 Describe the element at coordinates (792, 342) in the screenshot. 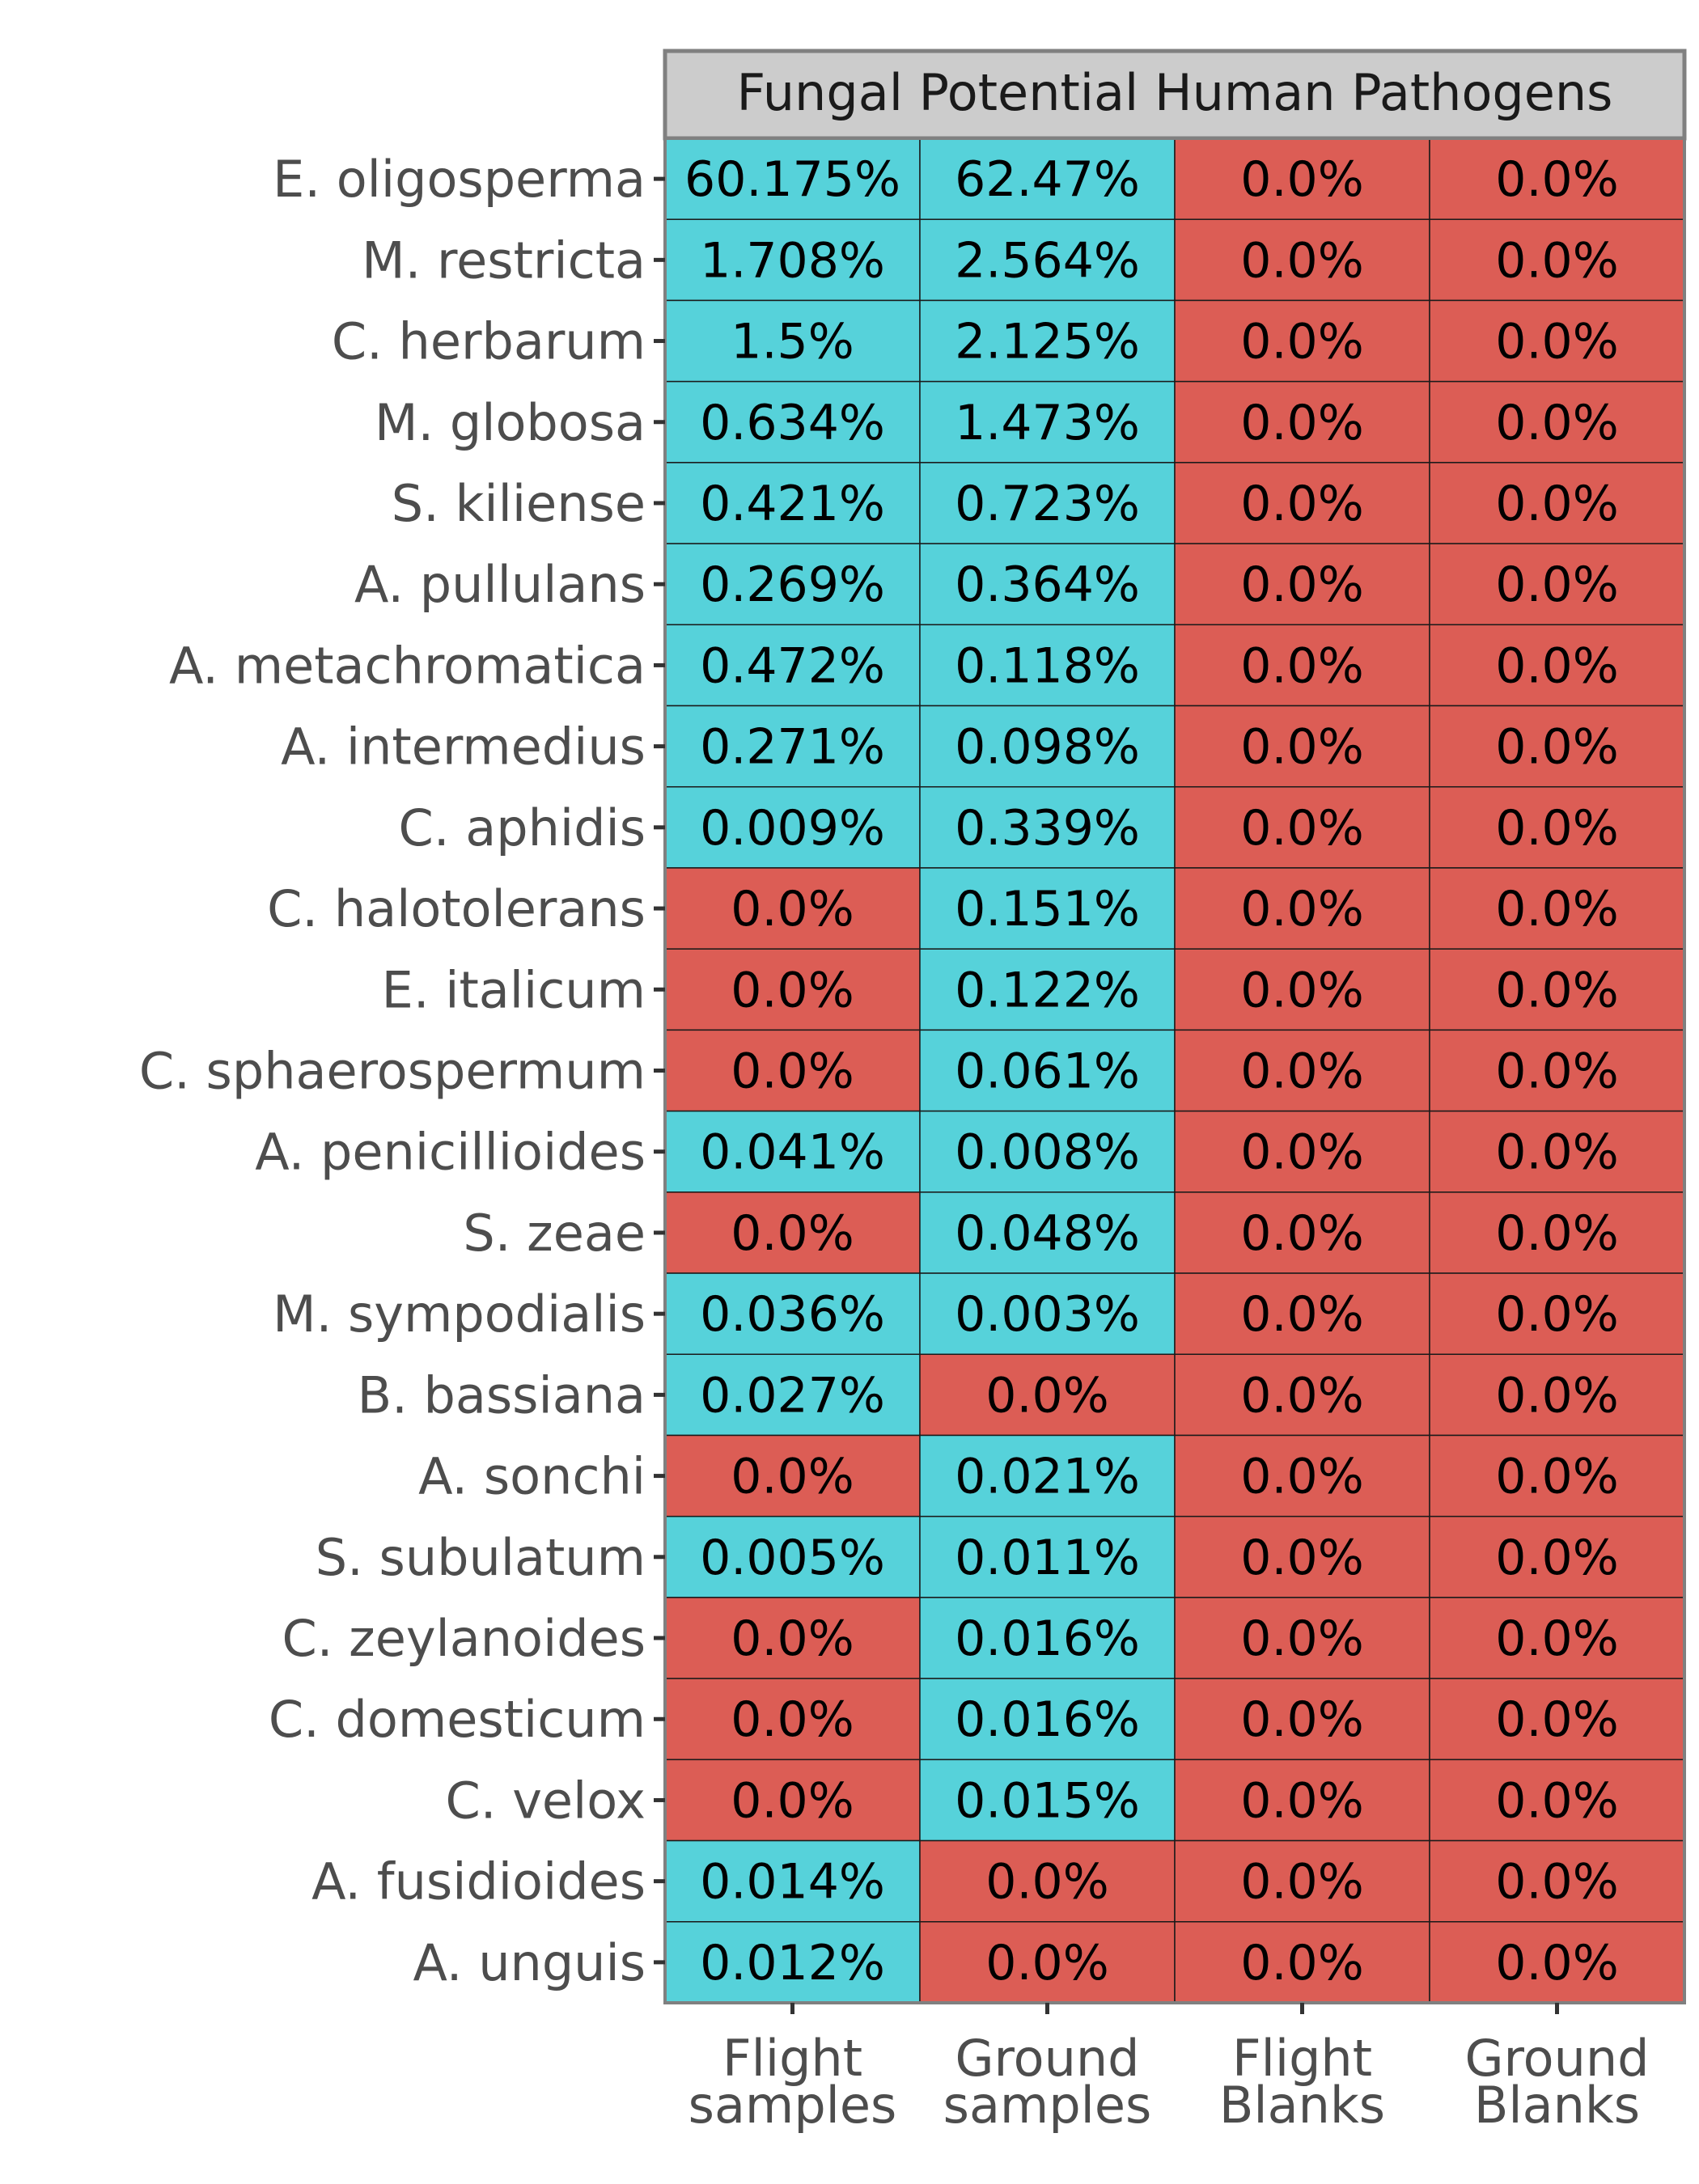

I see `cell-value-label: 1.5%` at that location.